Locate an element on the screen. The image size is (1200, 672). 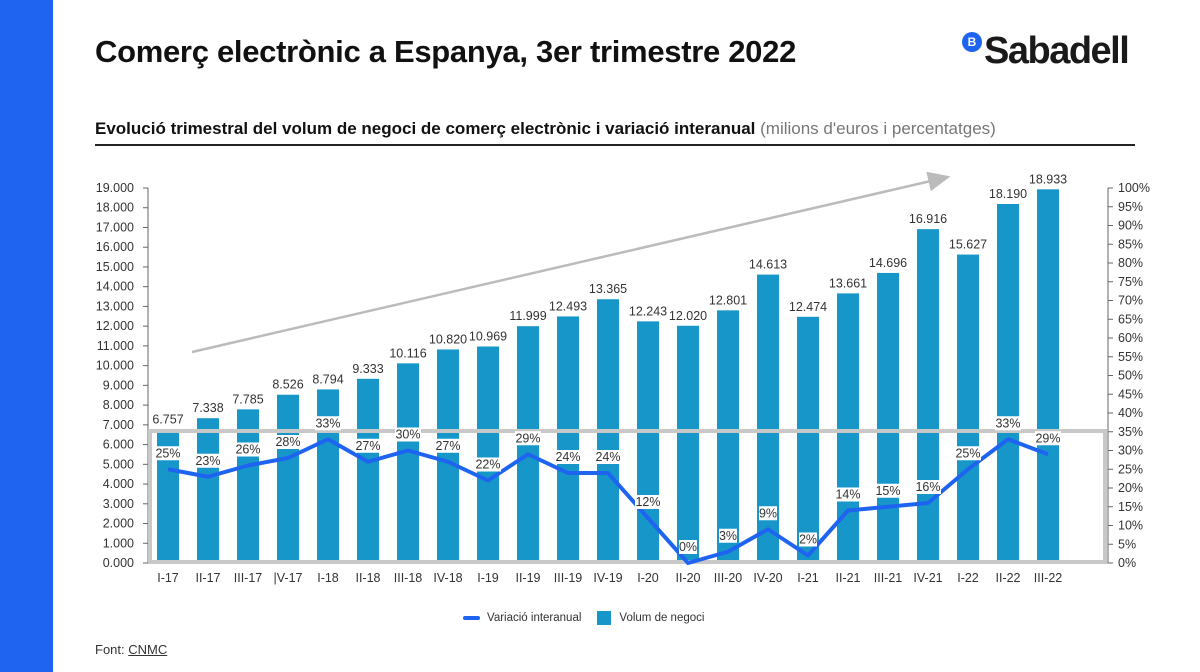
bar-value-label: 15.627 is located at coordinates (968, 245).